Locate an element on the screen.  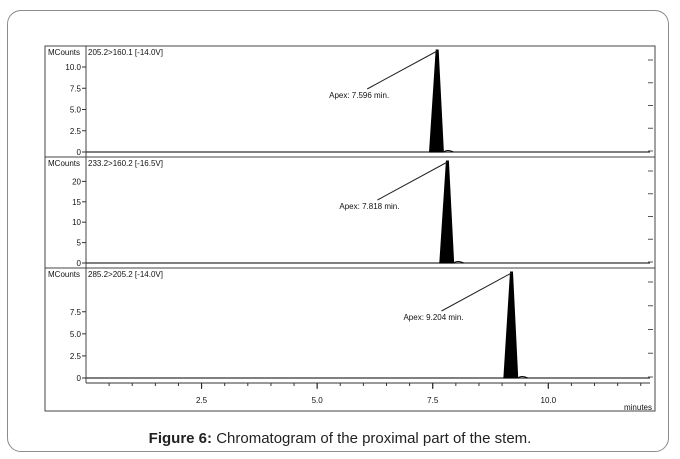
peak-annotation: Apex: 9.204 min. is located at coordinates (433, 317).